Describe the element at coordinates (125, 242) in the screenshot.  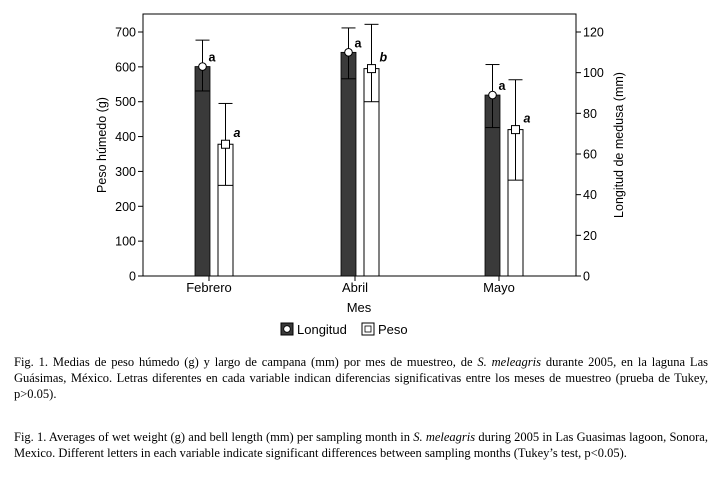
I see `left-tick-label: 100` at that location.